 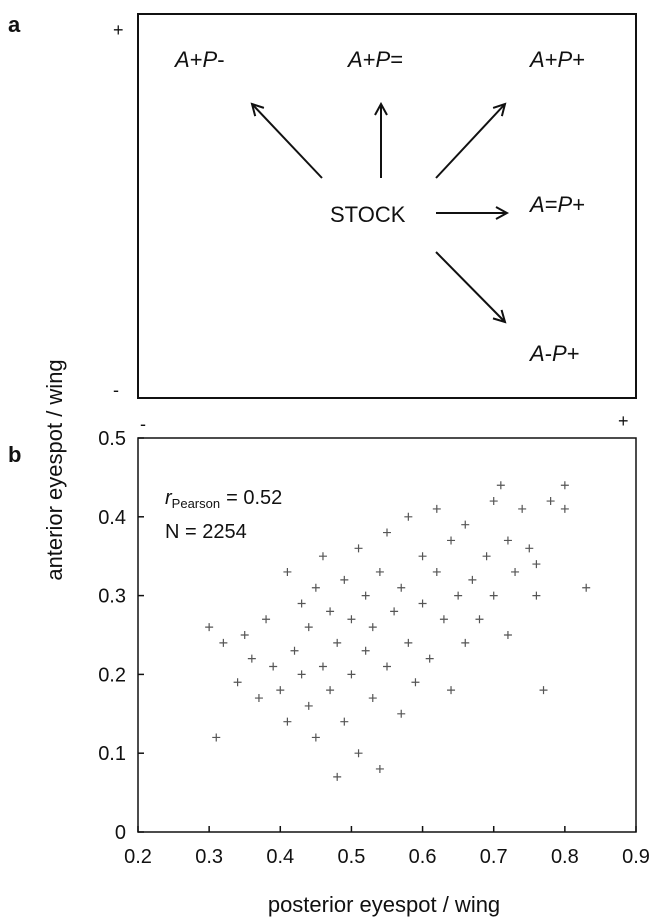 I want to click on x-tick-label: 0.2, so click(x=138, y=857).